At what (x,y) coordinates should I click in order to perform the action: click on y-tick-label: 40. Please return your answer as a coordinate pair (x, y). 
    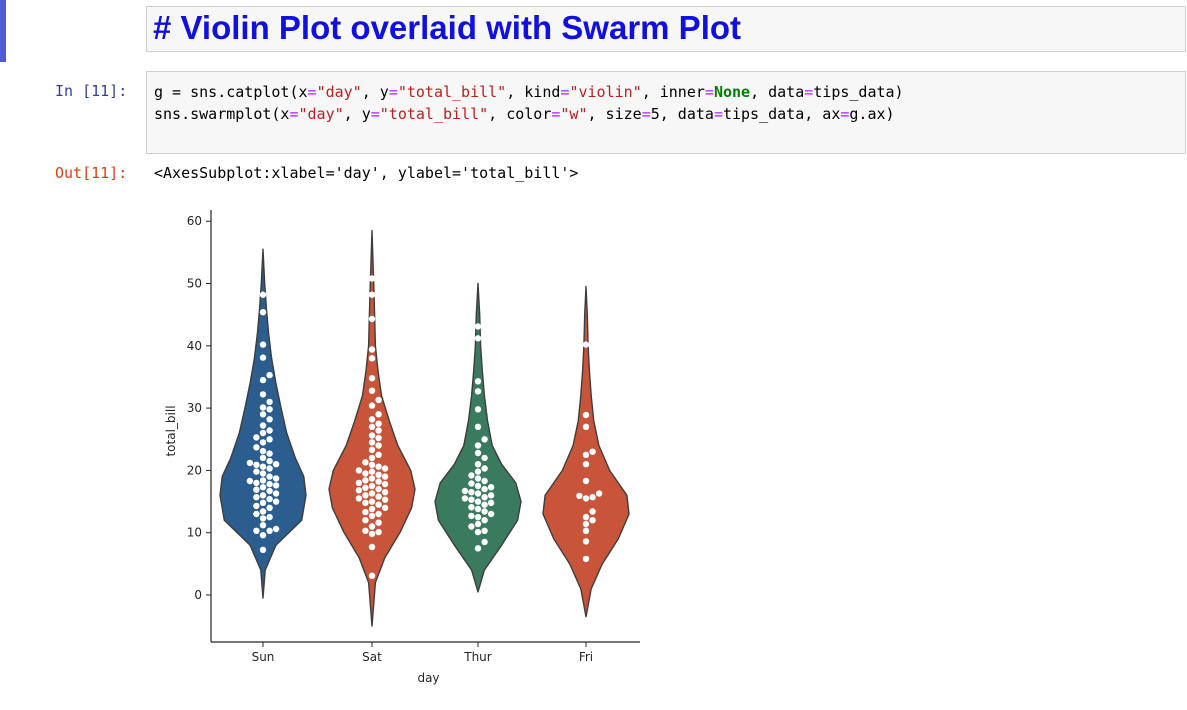
    Looking at the image, I should click on (194, 346).